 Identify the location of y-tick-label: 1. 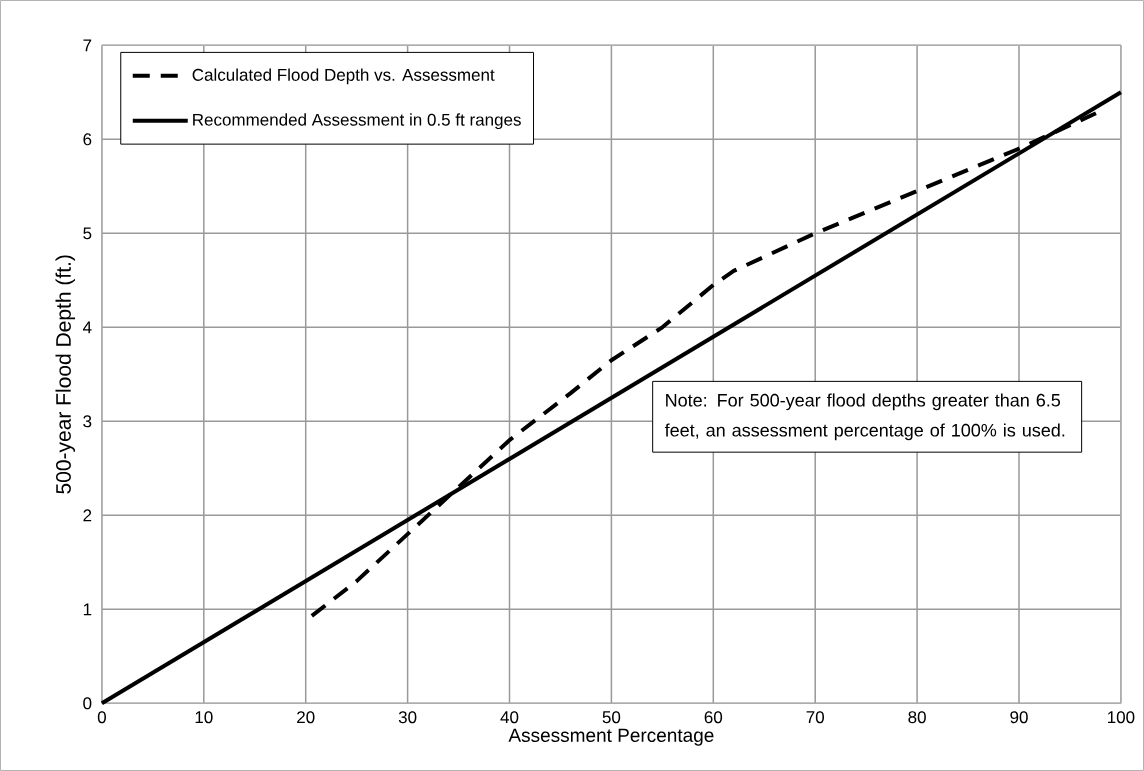
(87, 609).